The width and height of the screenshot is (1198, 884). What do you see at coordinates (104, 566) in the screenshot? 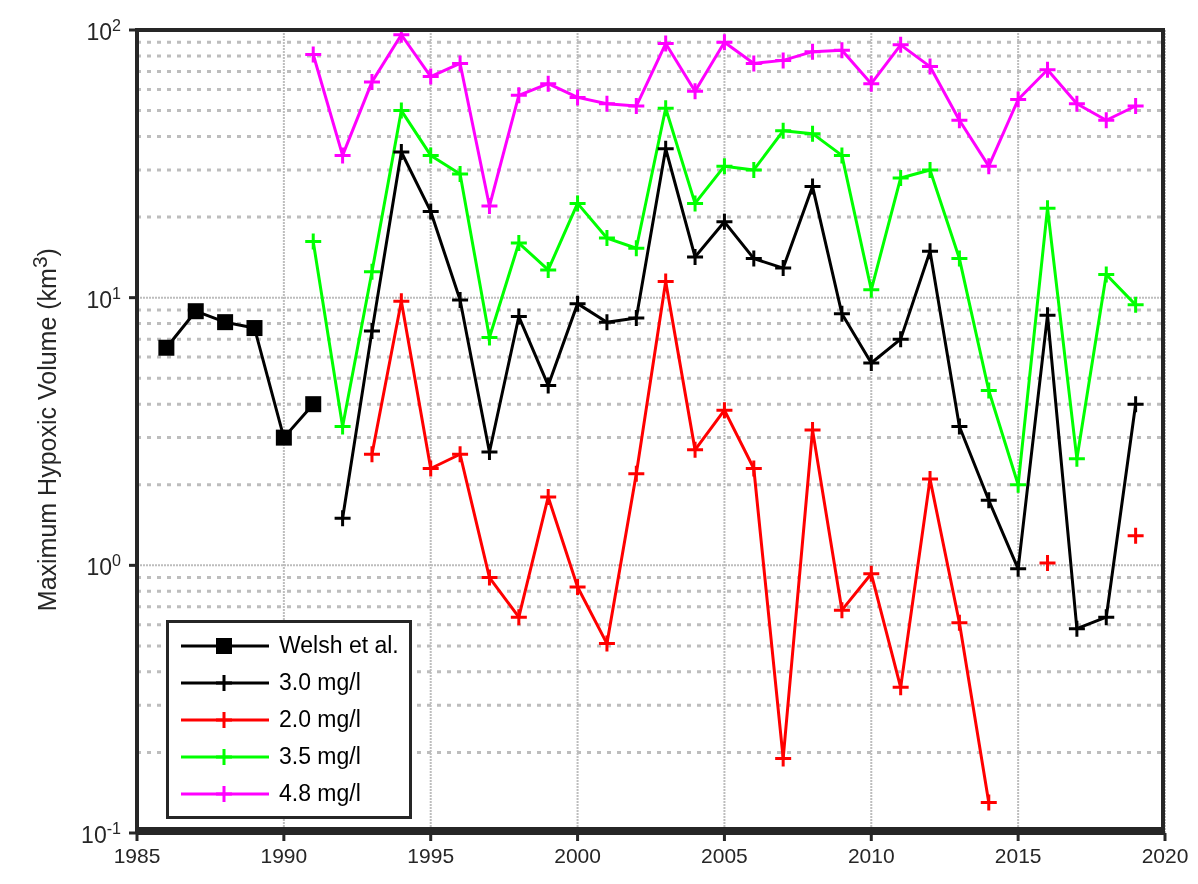
I see `y-tick-label: 10$^{0}$` at bounding box center [104, 566].